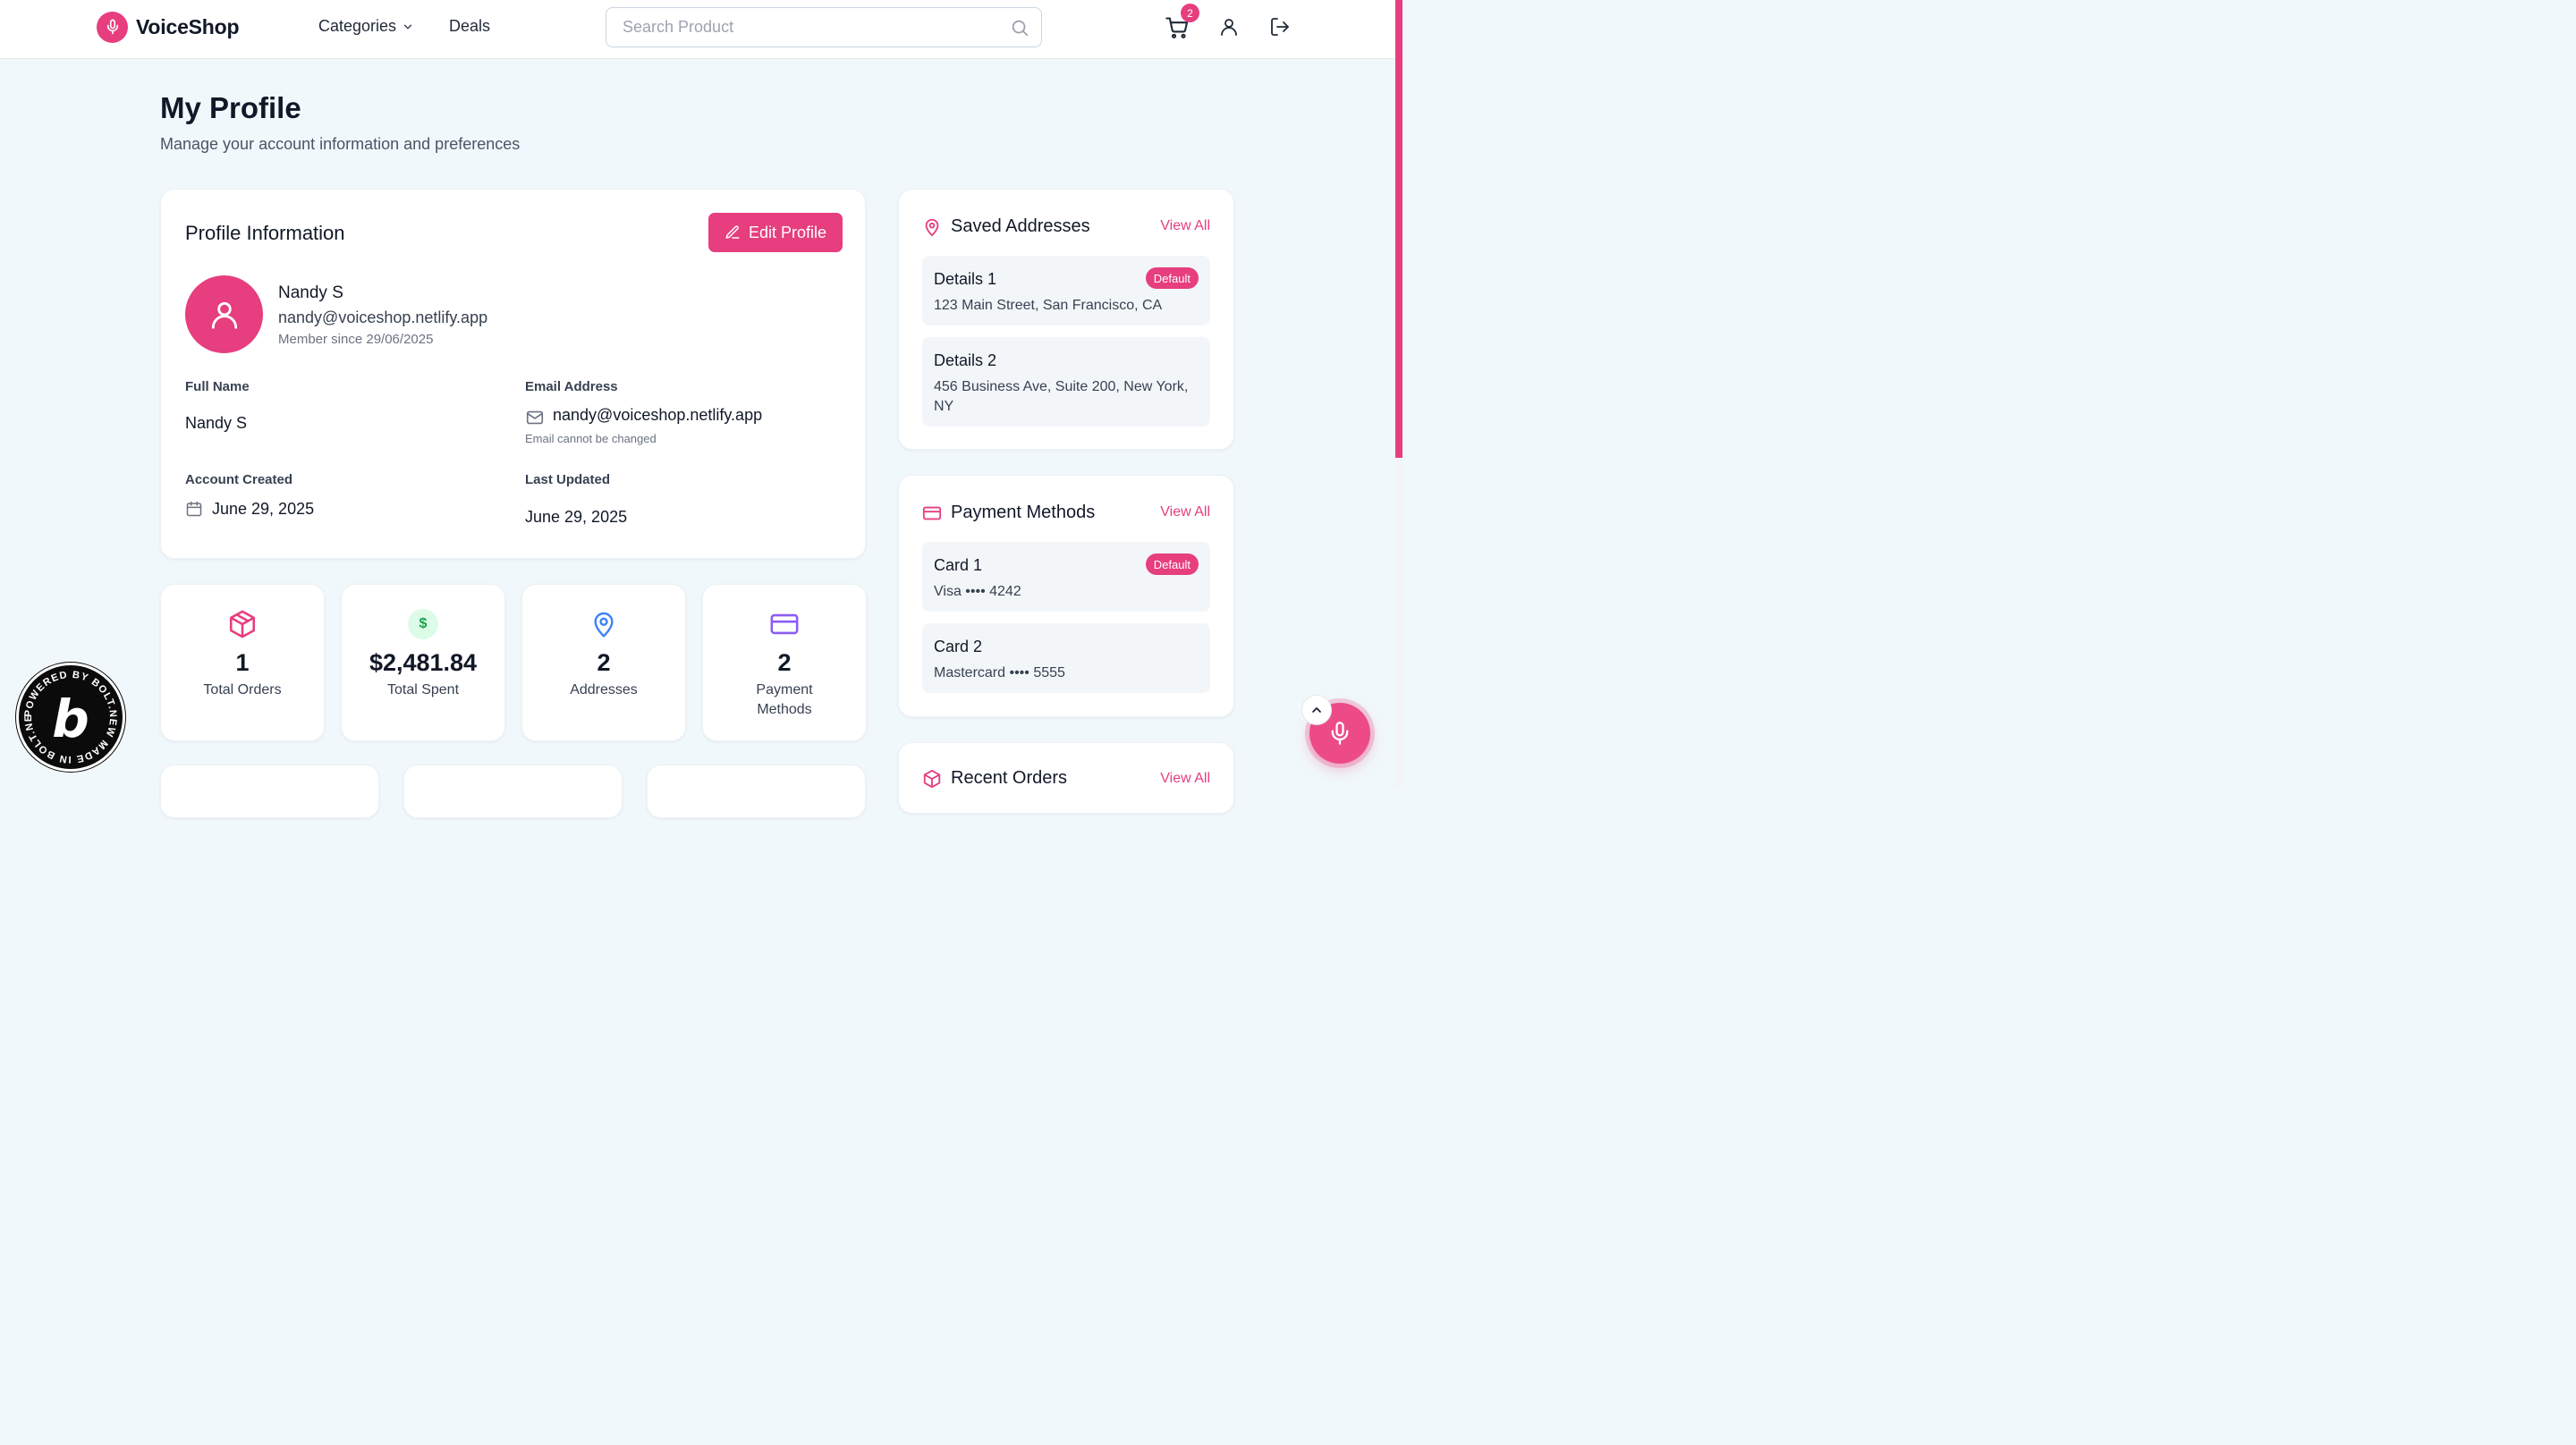 This screenshot has width=2576, height=1445. I want to click on stat-label: Payment Methods, so click(784, 699).